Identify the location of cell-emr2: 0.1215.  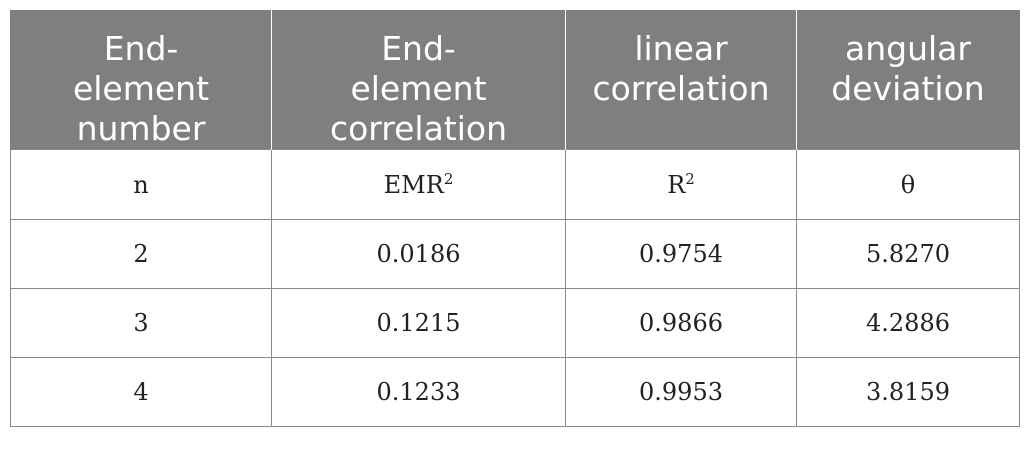
(418, 323).